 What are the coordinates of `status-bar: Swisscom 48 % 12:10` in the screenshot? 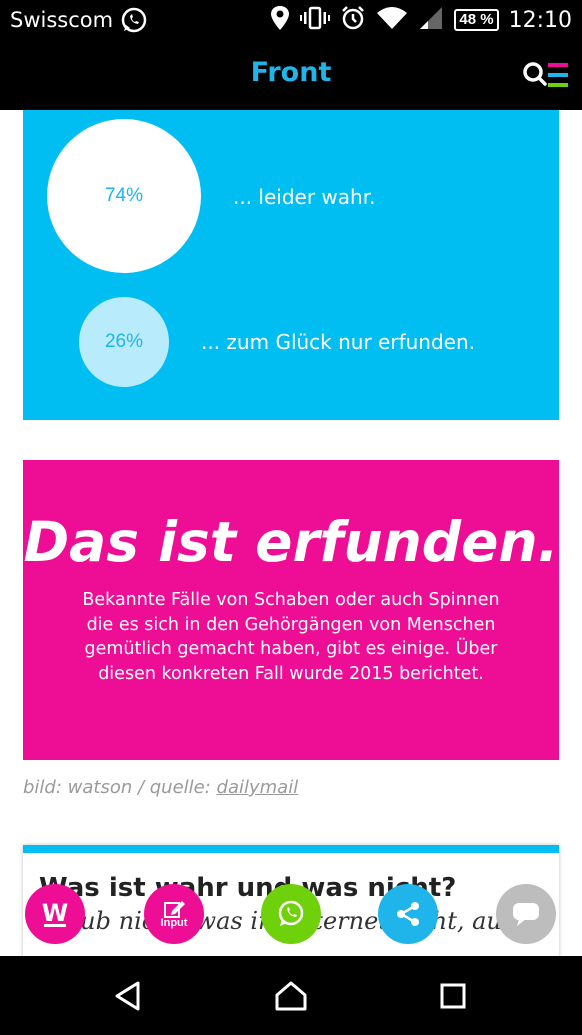 It's located at (291, 20).